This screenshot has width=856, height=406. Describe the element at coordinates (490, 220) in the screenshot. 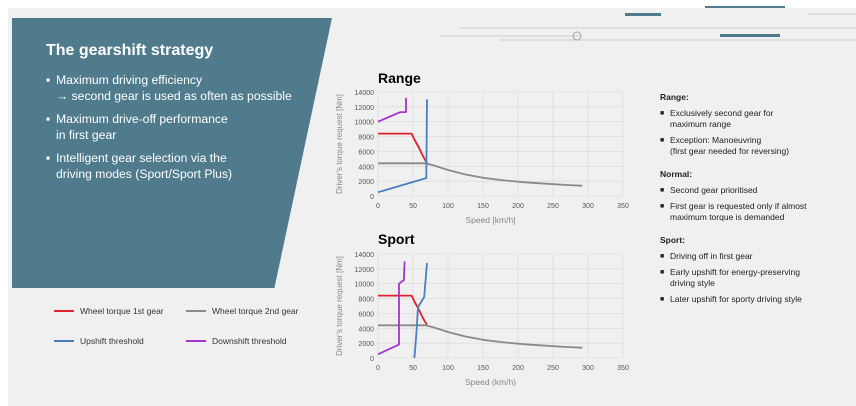

I see `x-axis-label: Speed [km/h]` at that location.